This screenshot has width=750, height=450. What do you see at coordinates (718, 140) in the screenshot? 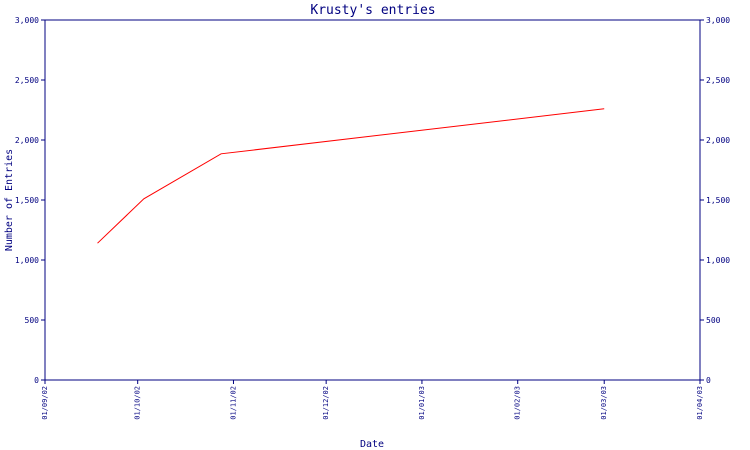
I see `y-tick-label-right: 2,000` at bounding box center [718, 140].